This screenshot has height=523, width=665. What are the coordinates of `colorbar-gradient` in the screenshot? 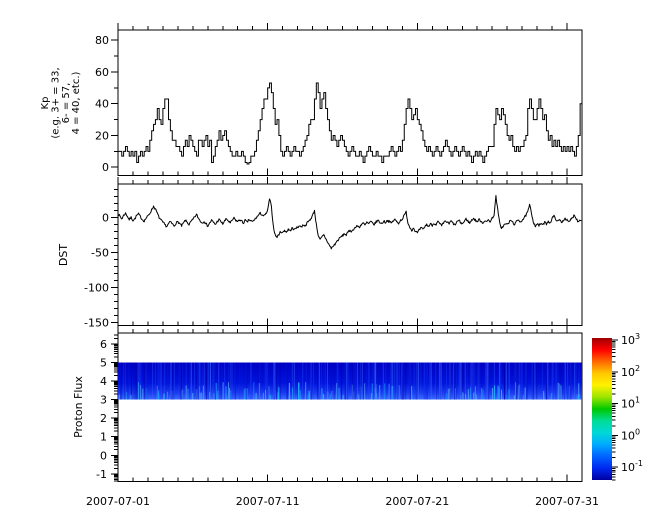 It's located at (602, 409).